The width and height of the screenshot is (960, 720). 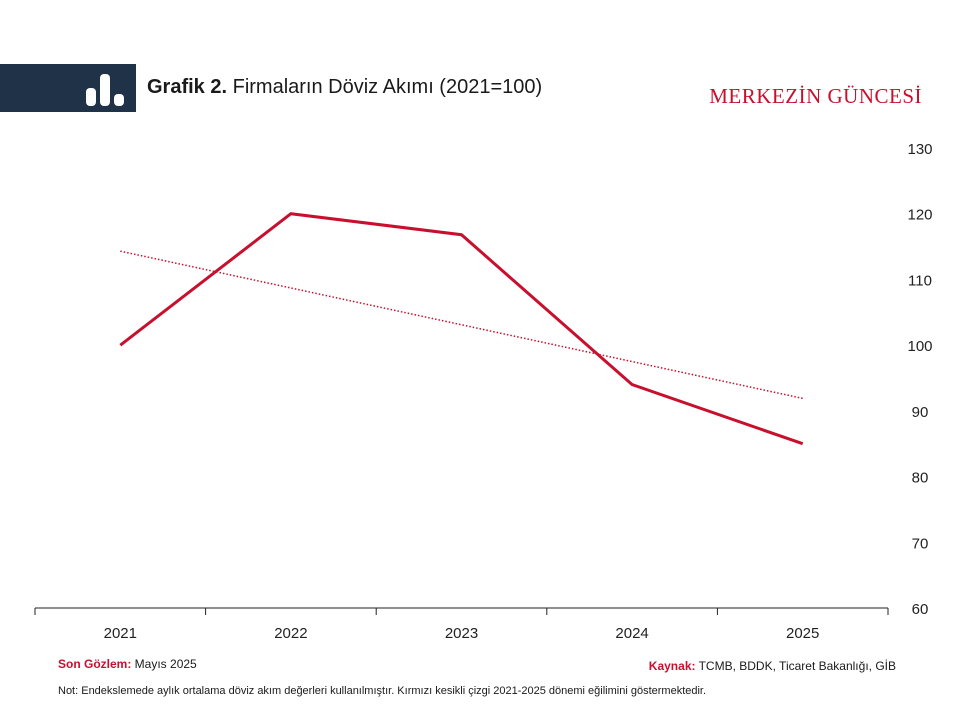 I want to click on header-band, so click(x=68, y=88).